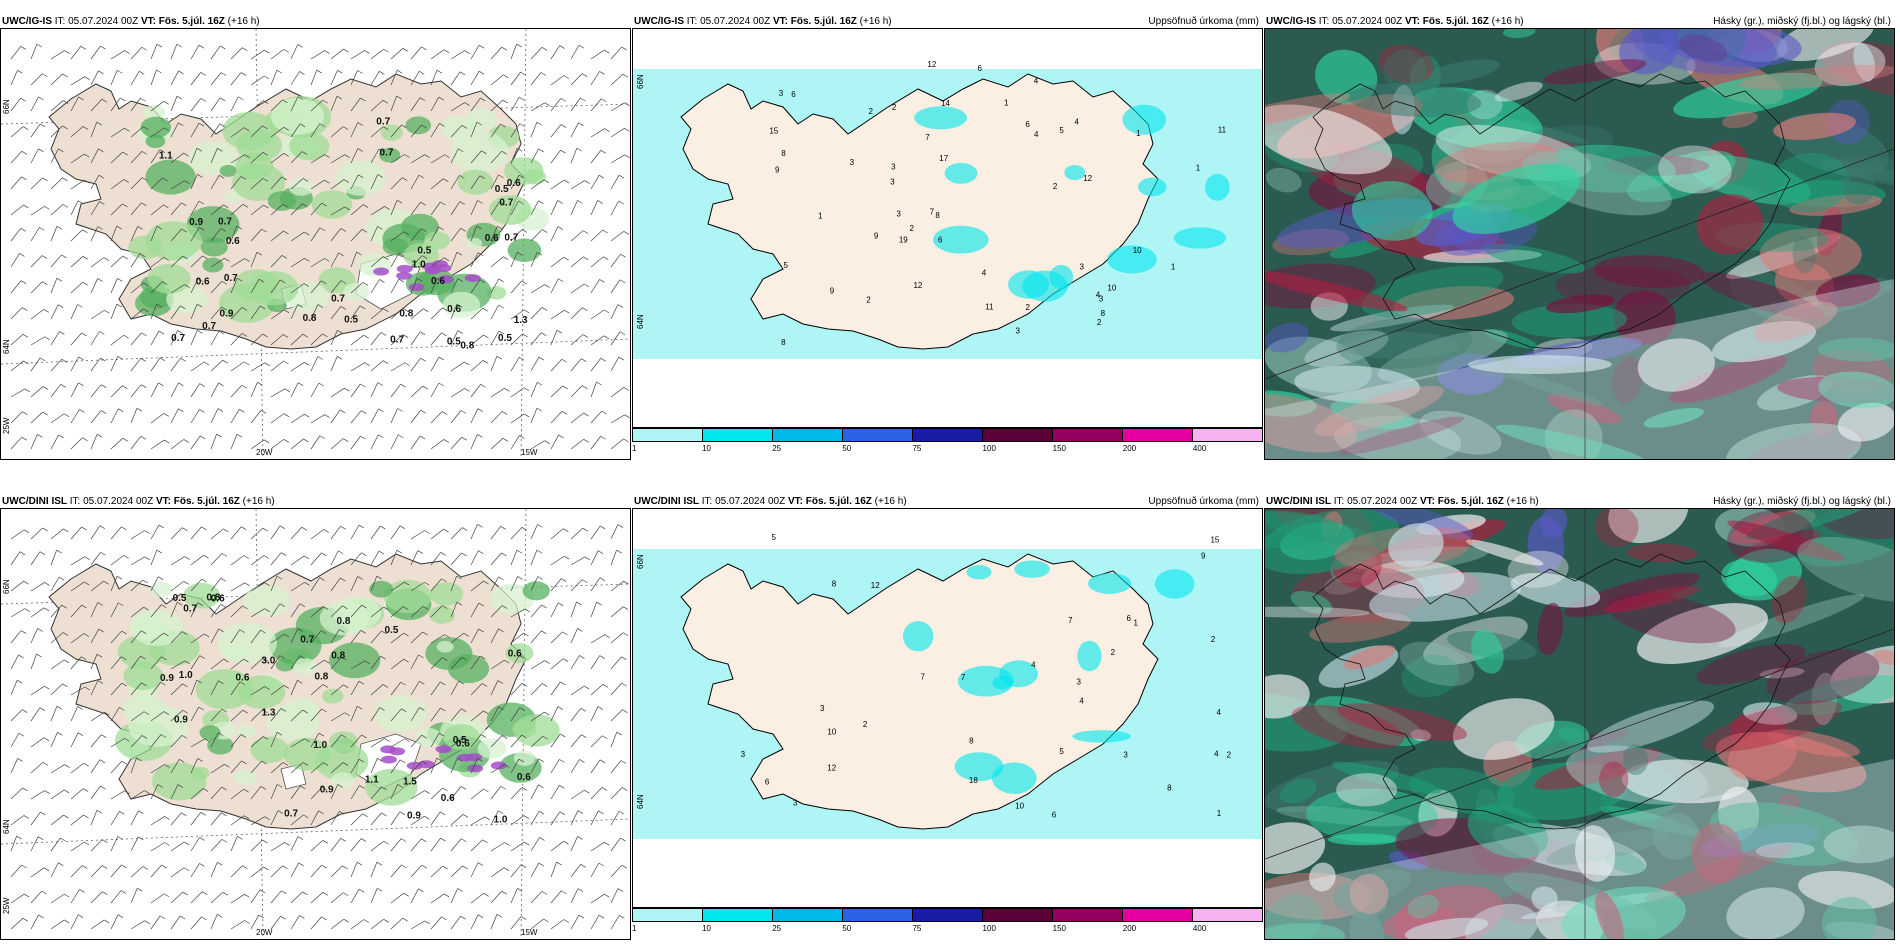 The height and width of the screenshot is (950, 1900). I want to click on precip-value-label: 7, so click(1070, 620).